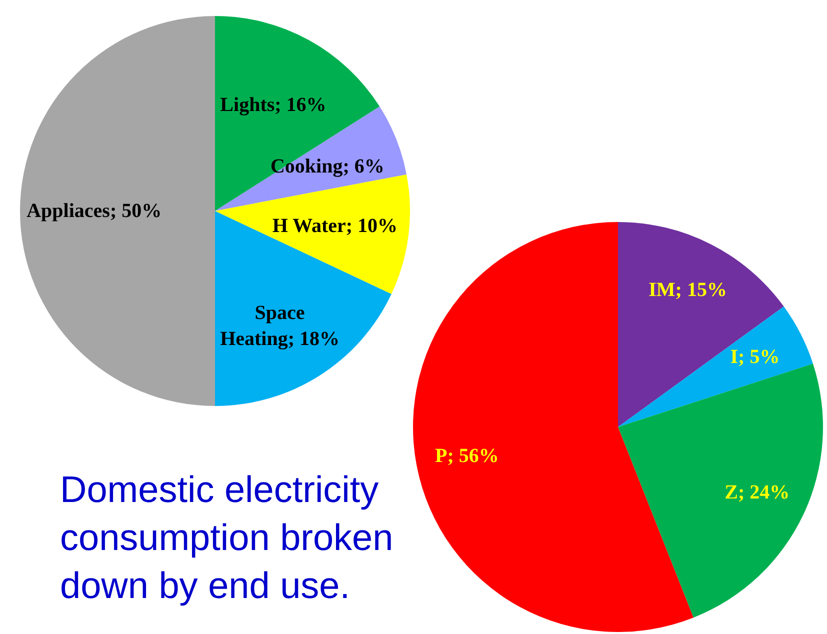 This screenshot has width=827, height=634. I want to click on text: Domestic electricity consumption broken down by end use., so click(227, 538).